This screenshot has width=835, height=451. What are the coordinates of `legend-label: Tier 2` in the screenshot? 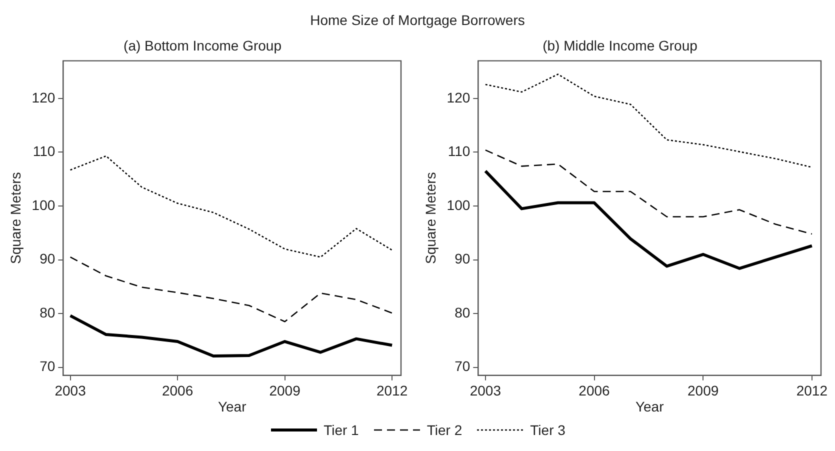 It's located at (444, 430).